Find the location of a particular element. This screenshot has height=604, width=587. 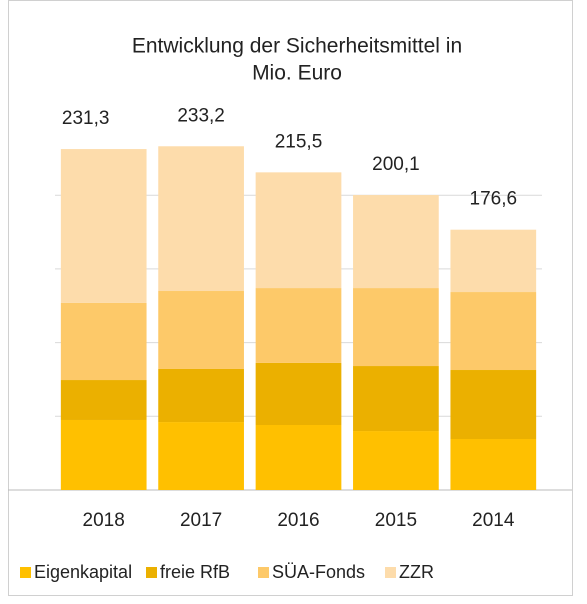

total-label: 215,5 is located at coordinates (299, 141).